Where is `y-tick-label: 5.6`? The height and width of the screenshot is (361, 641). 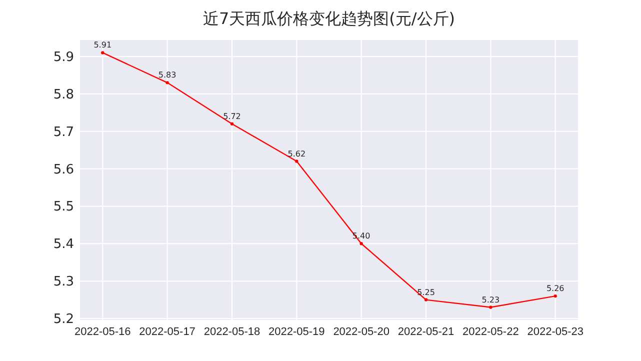 y-tick-label: 5.6 is located at coordinates (63, 170).